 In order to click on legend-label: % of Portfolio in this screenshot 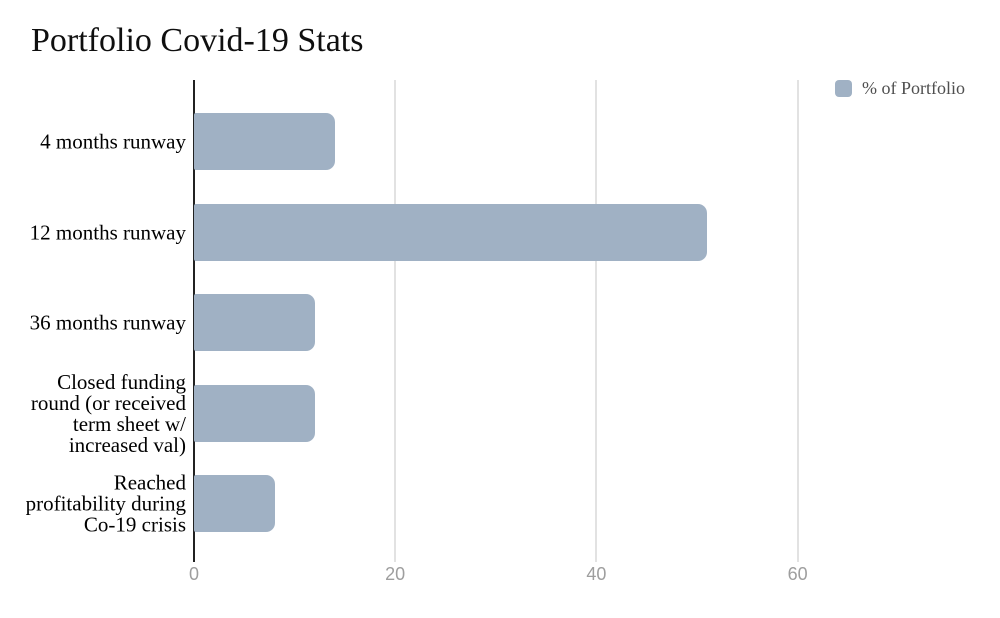, I will do `click(913, 88)`.